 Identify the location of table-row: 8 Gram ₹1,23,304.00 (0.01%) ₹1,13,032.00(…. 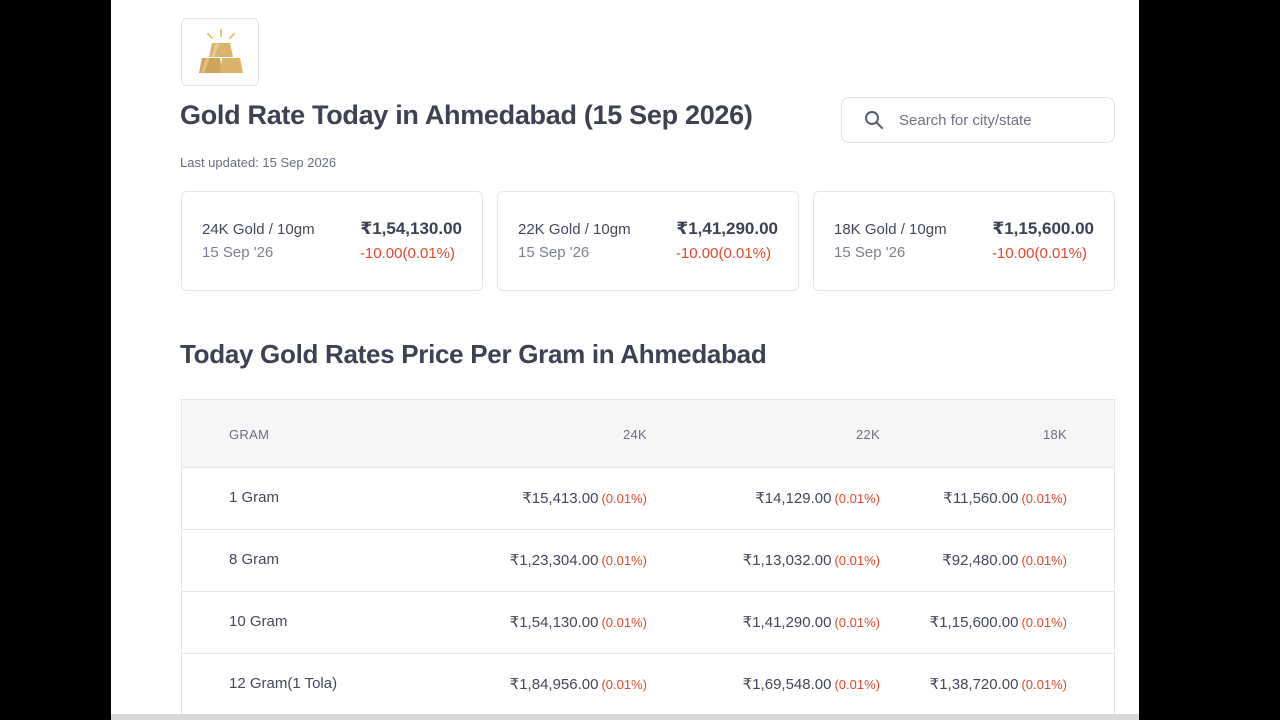
(648, 561).